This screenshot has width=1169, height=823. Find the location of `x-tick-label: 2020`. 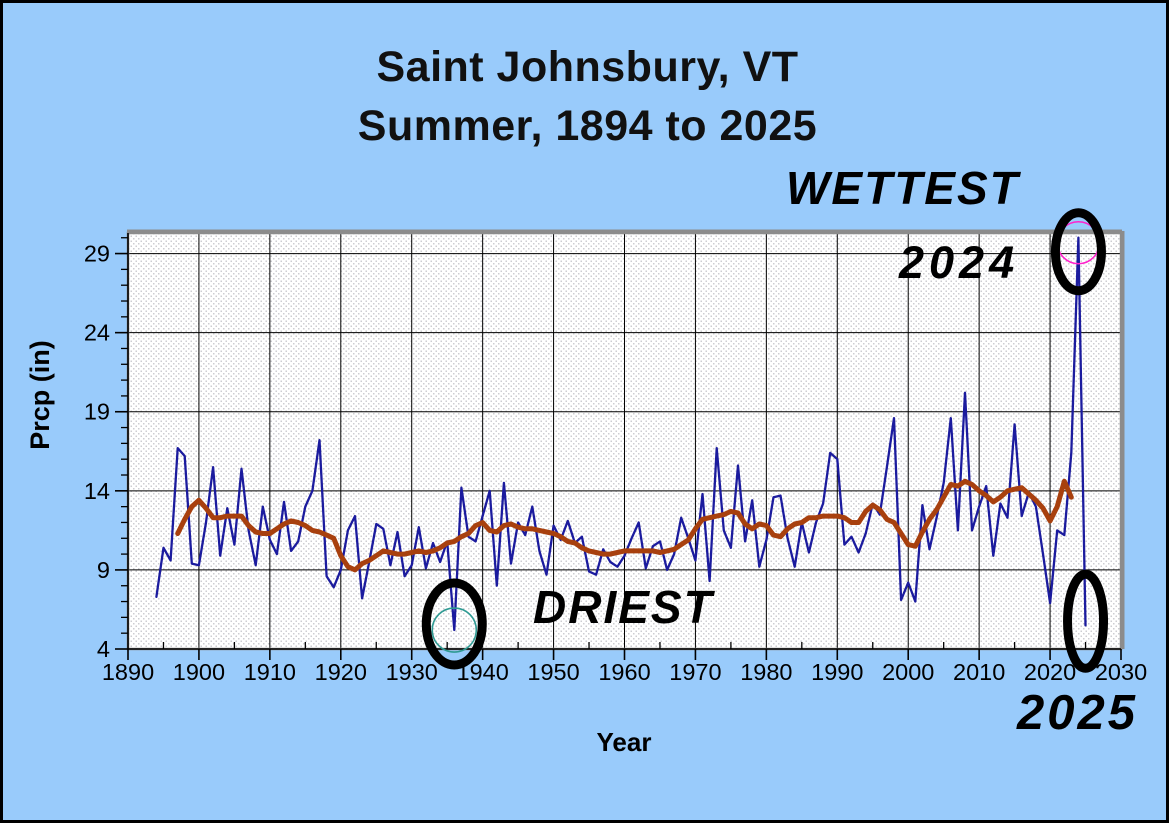

x-tick-label: 2020 is located at coordinates (1050, 672).